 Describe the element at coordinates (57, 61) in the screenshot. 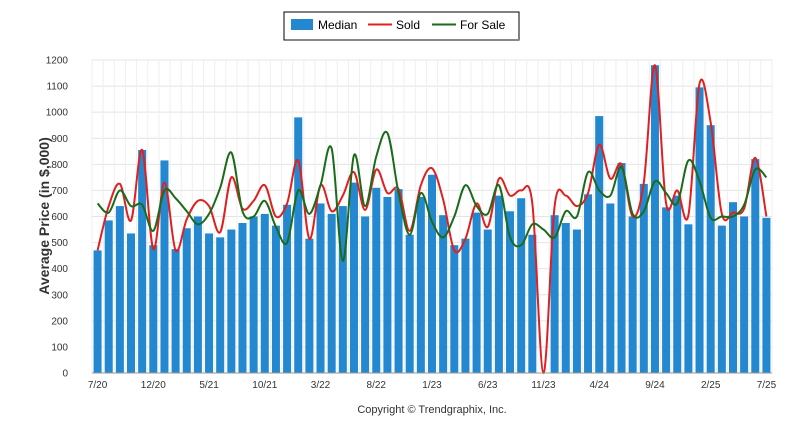

I see `y-tick-label: 1200` at that location.